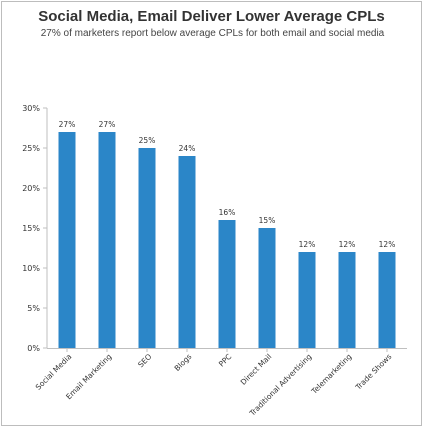 This screenshot has width=425, height=429. What do you see at coordinates (33, 308) in the screenshot?
I see `y-tick-label: 5%` at bounding box center [33, 308].